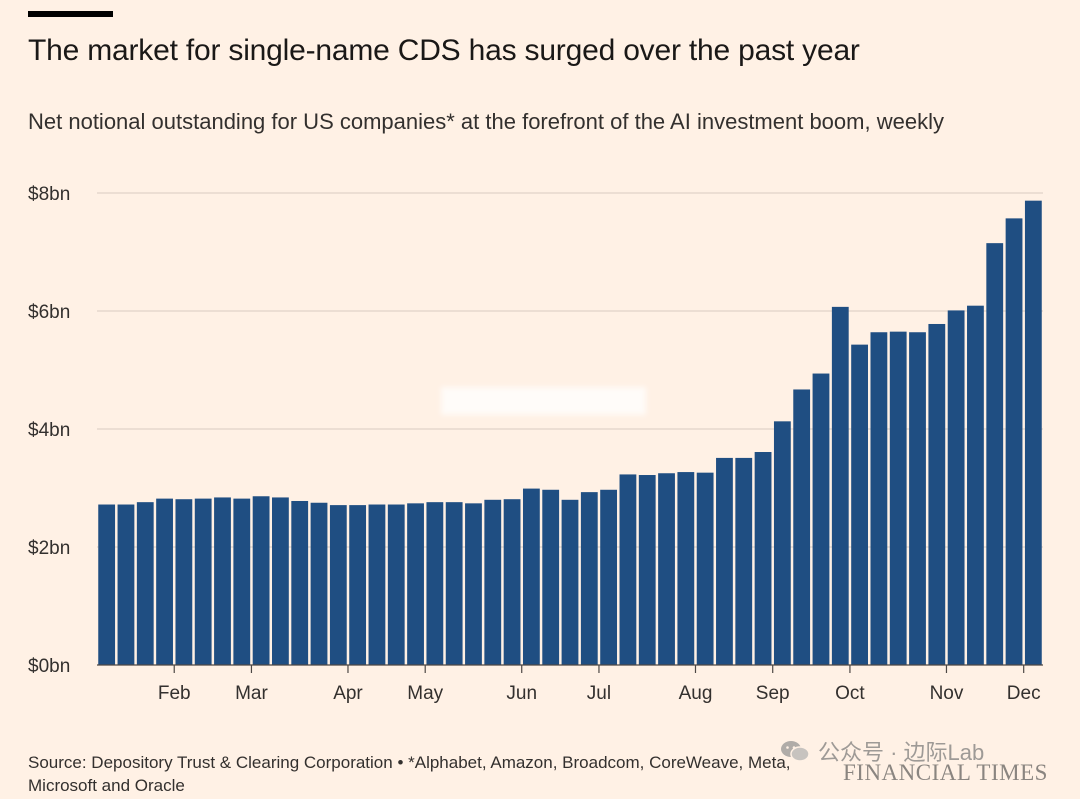 This screenshot has width=1080, height=799. Describe the element at coordinates (49, 430) in the screenshot. I see `y-tick-label: $4bn` at that location.